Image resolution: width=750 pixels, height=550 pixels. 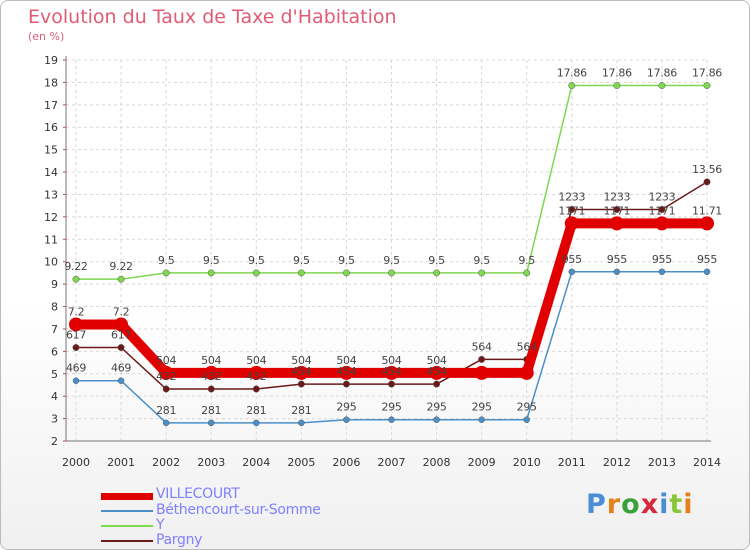 What do you see at coordinates (482, 462) in the screenshot?
I see `x-tick-label: 2009` at bounding box center [482, 462].